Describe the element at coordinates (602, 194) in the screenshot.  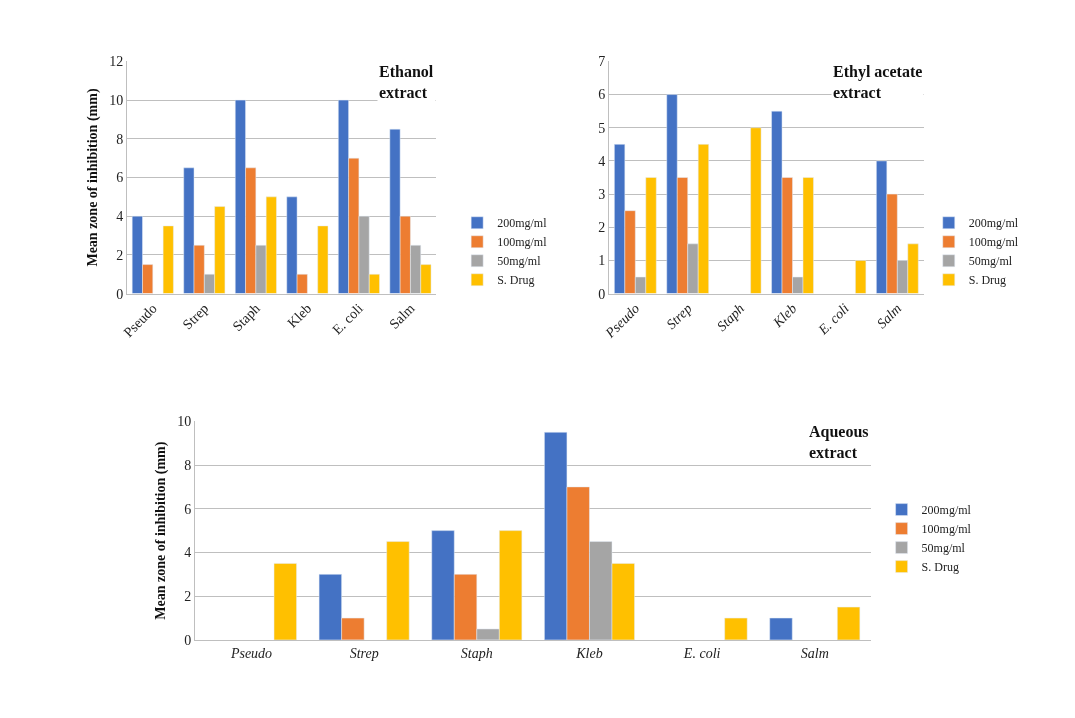
I see `y-tick-label: 3` at that location.